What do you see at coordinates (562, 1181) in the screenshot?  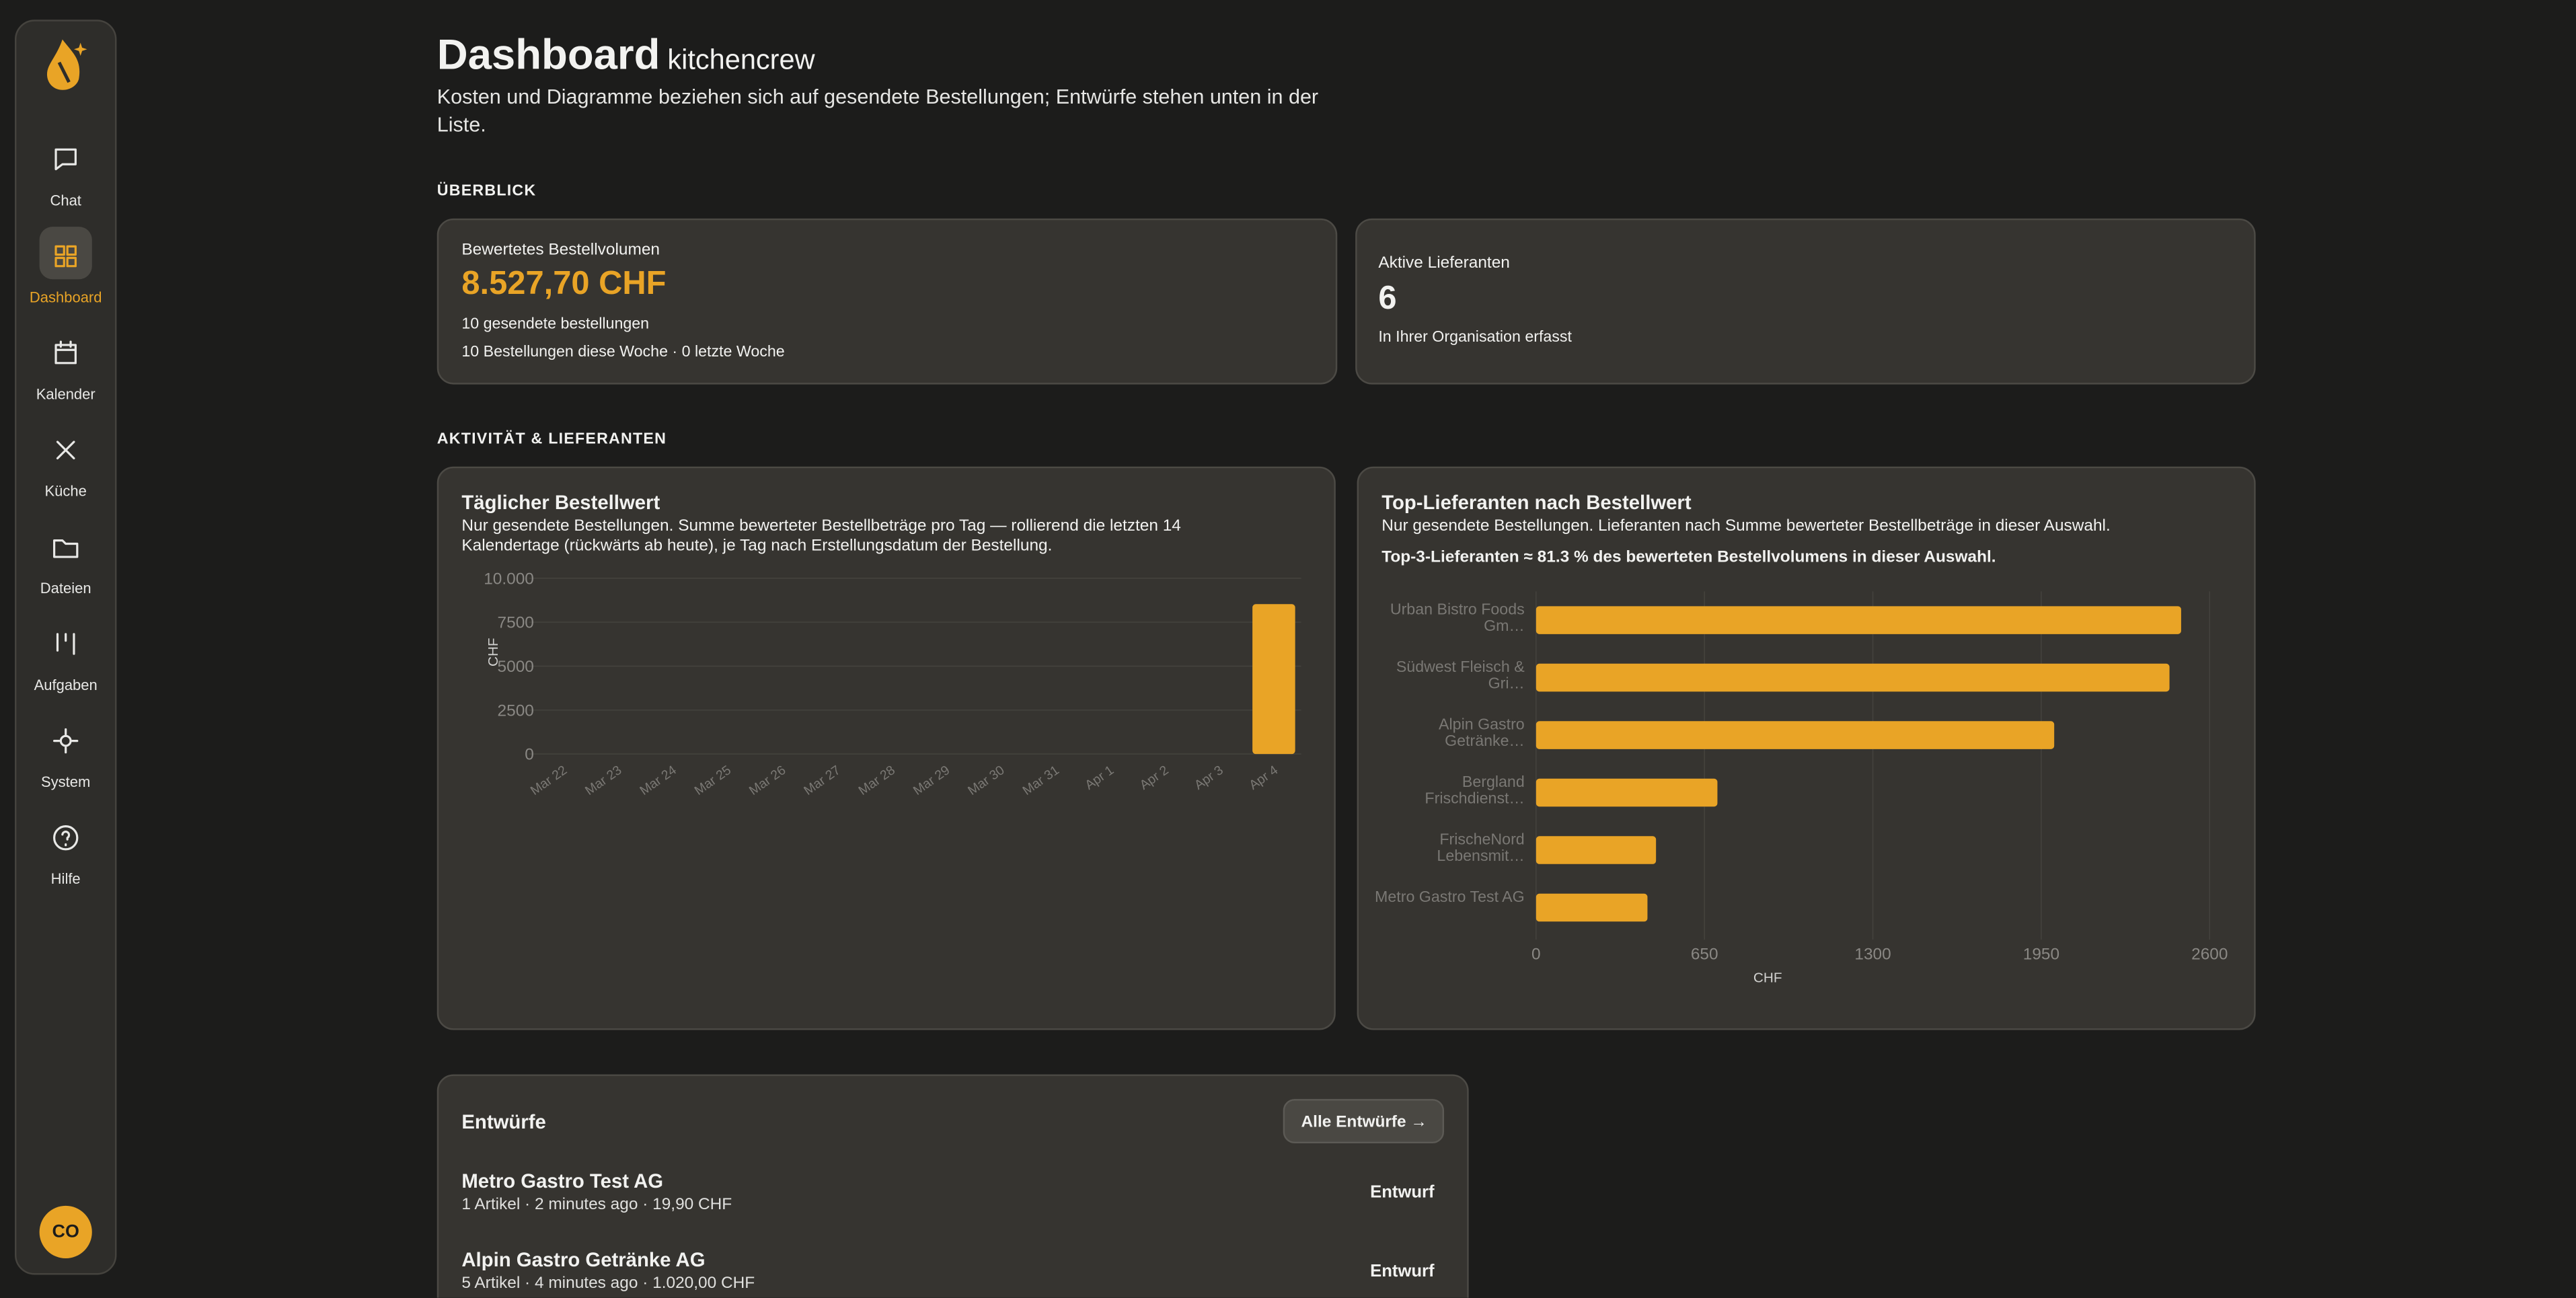 I see `draft-name: Metro Gastro Test AG` at bounding box center [562, 1181].